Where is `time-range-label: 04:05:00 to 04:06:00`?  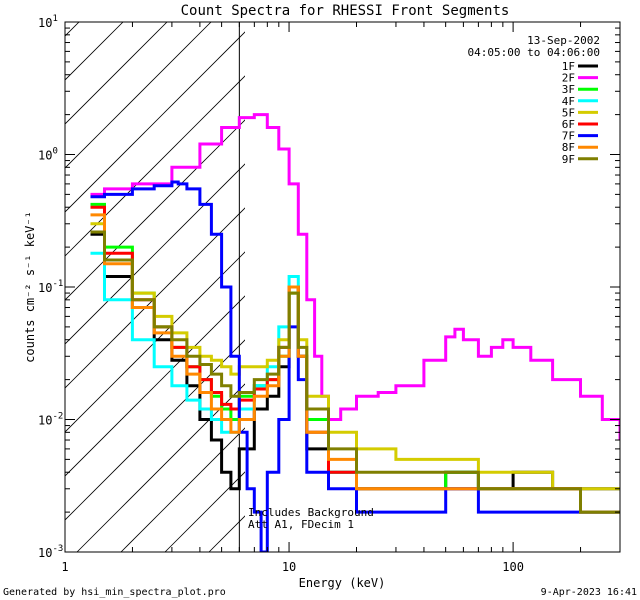 time-range-label: 04:05:00 to 04:06:00 is located at coordinates (534, 52).